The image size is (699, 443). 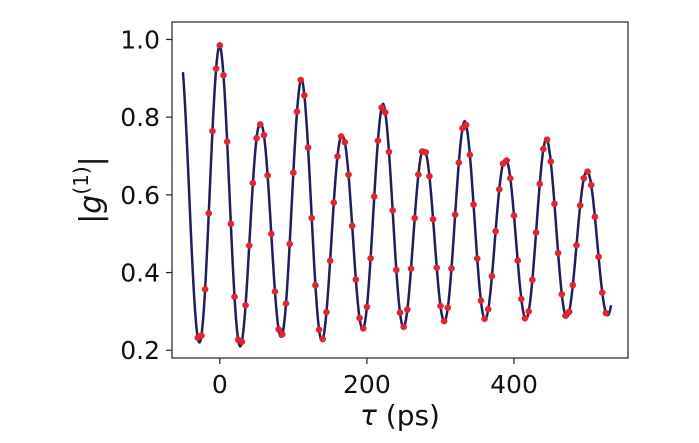 What do you see at coordinates (220, 384) in the screenshot?
I see `x-tick-label: 0` at bounding box center [220, 384].